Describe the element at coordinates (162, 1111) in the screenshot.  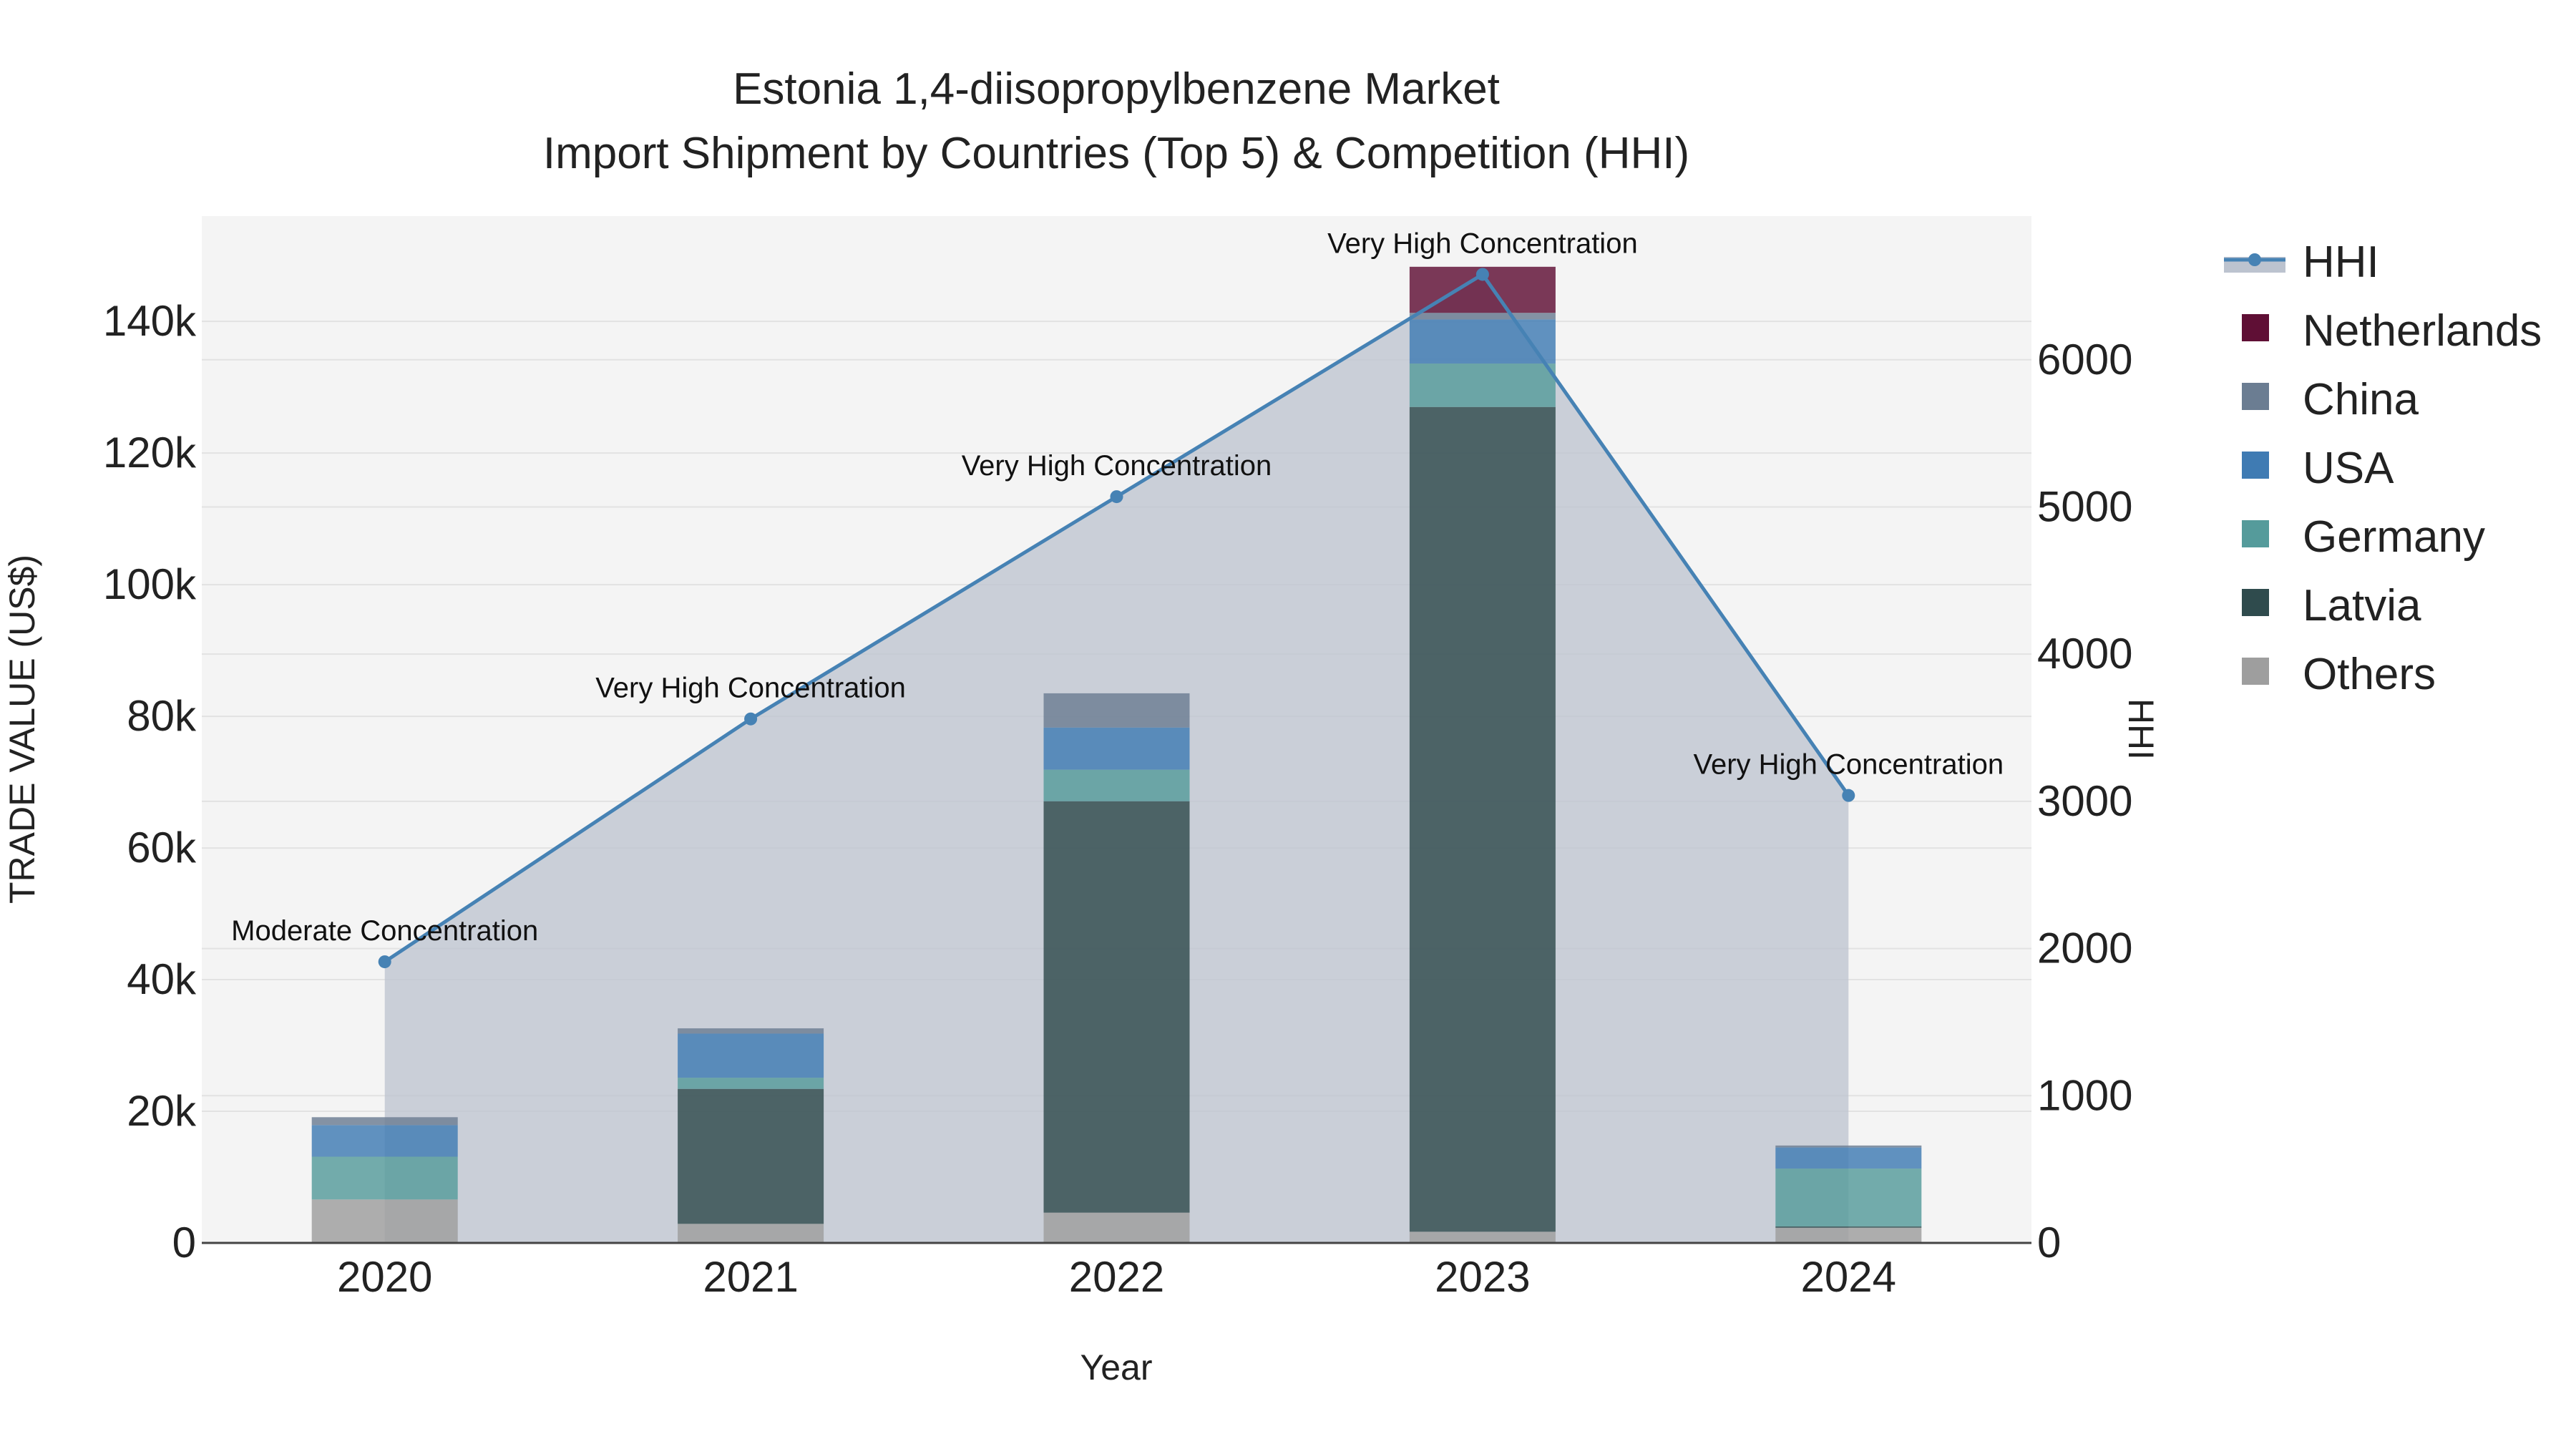
I see `y-tick-label: 20k` at that location.